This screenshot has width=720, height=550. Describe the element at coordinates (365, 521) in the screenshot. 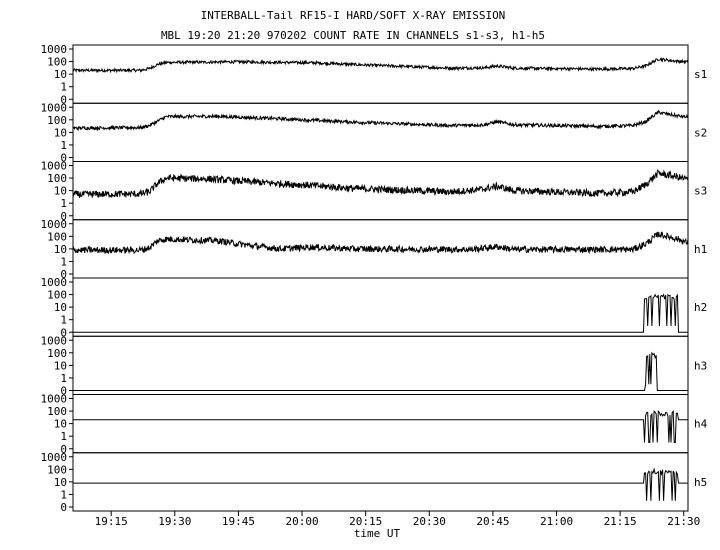

I see `x-tick-label: 20:15` at that location.